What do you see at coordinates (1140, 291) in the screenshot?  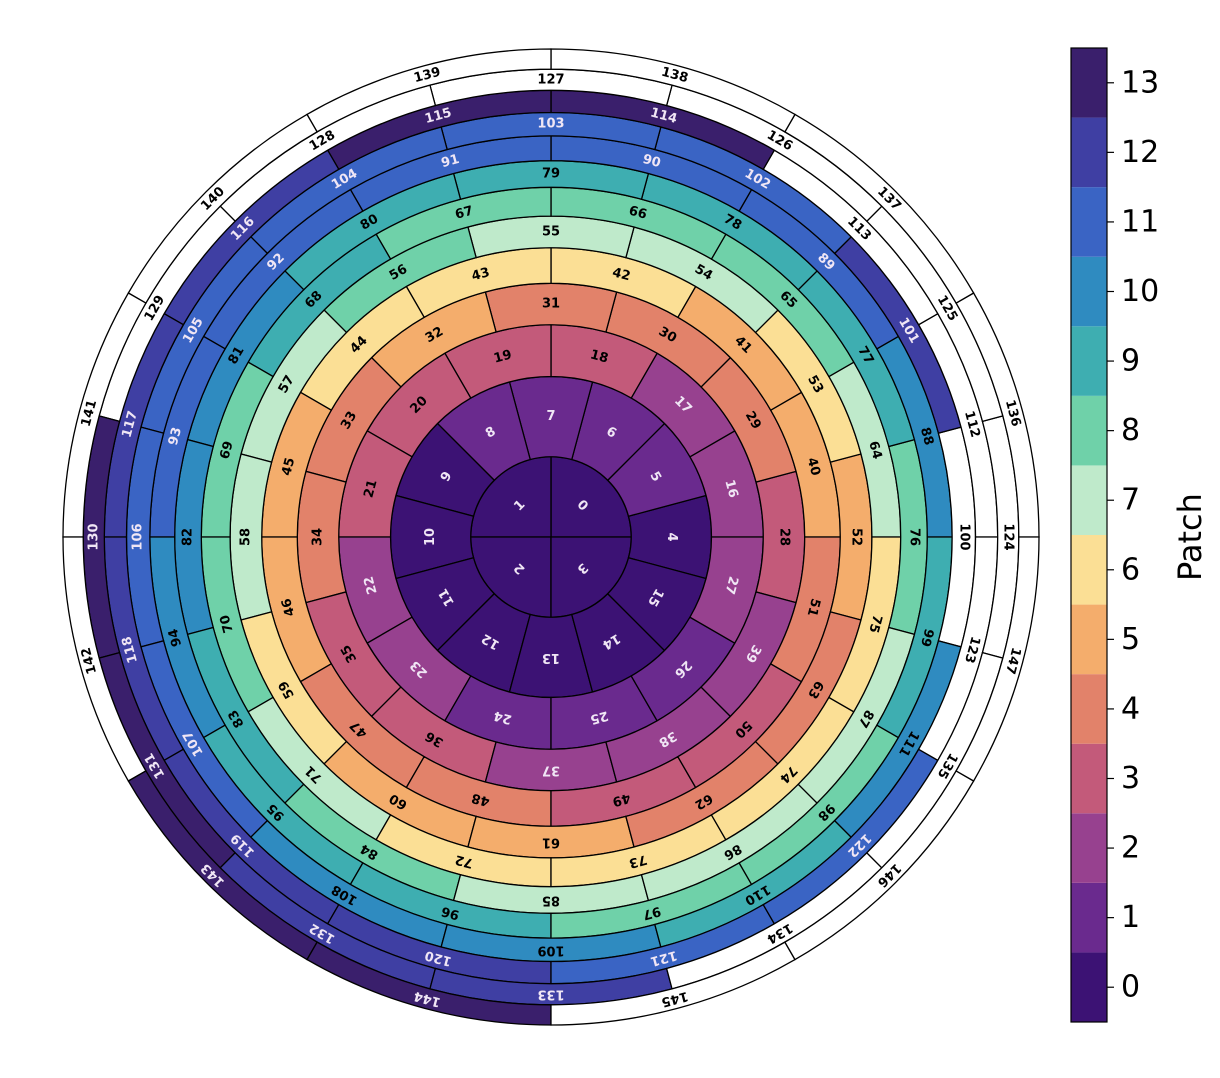 I see `colorbar-tick-label: 10` at bounding box center [1140, 291].